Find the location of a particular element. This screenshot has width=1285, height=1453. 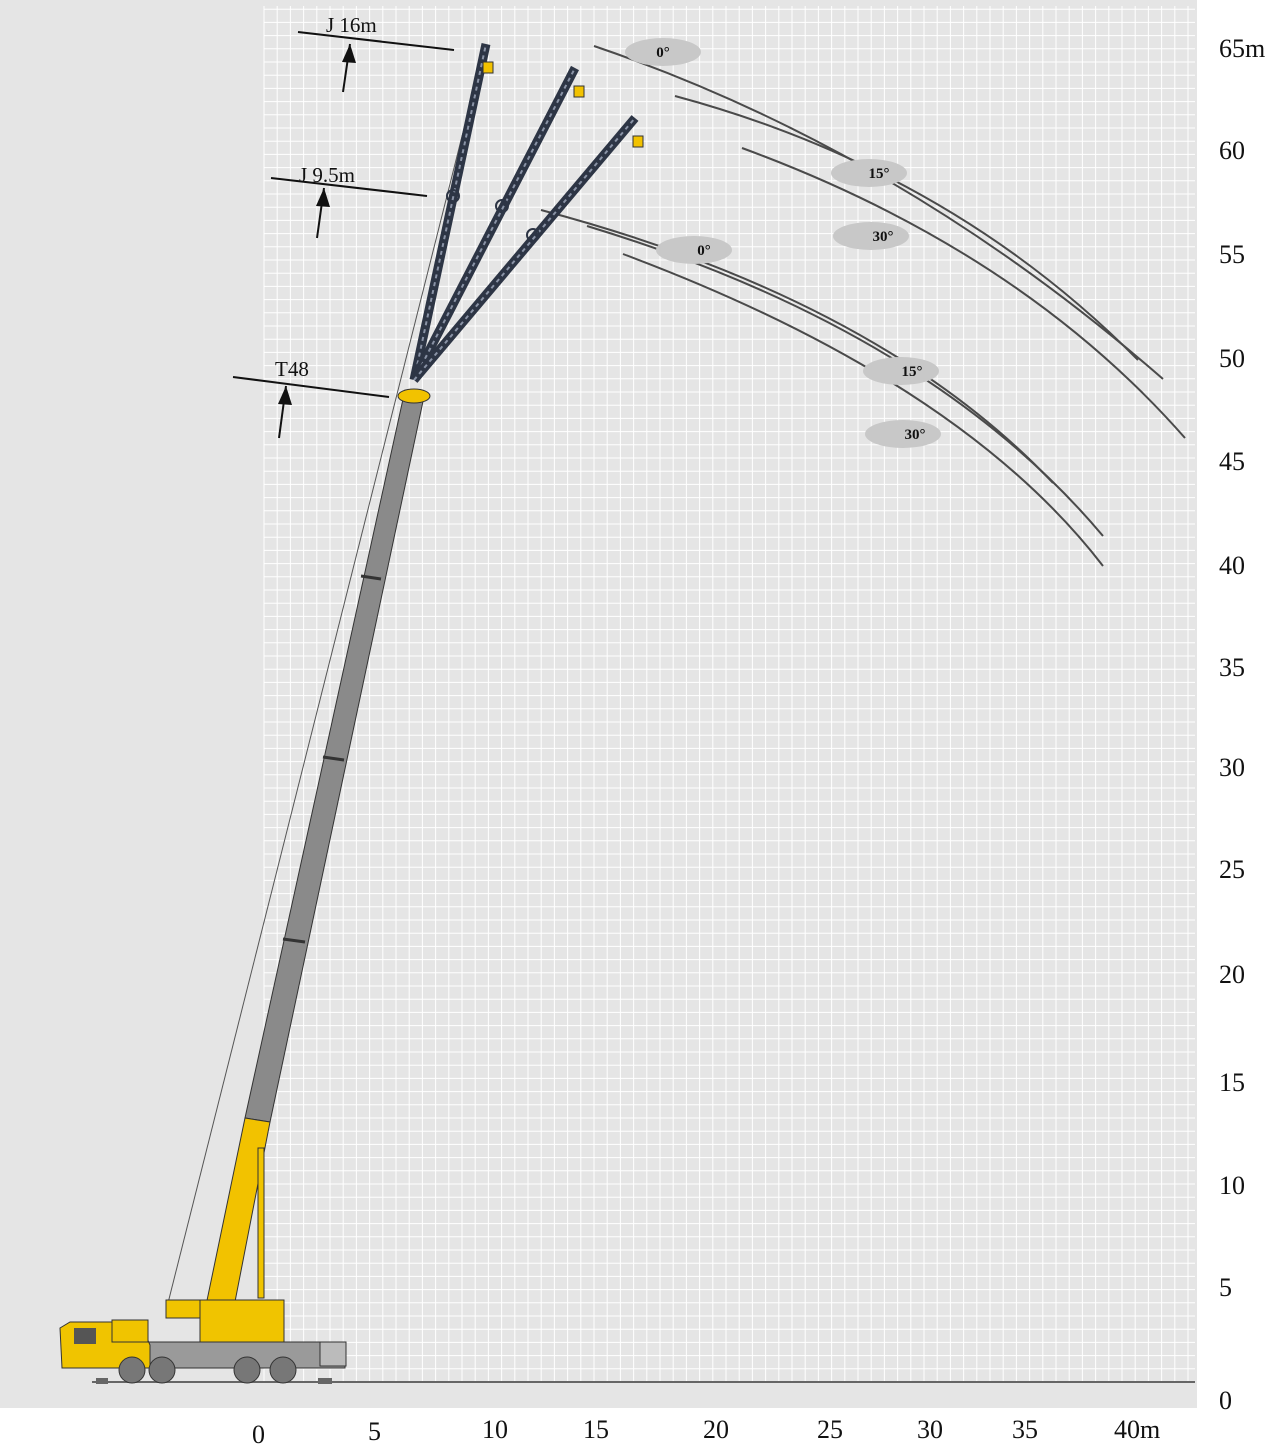

angle-badges-j95: 0° 15° 30° is located at coordinates (798, 342).